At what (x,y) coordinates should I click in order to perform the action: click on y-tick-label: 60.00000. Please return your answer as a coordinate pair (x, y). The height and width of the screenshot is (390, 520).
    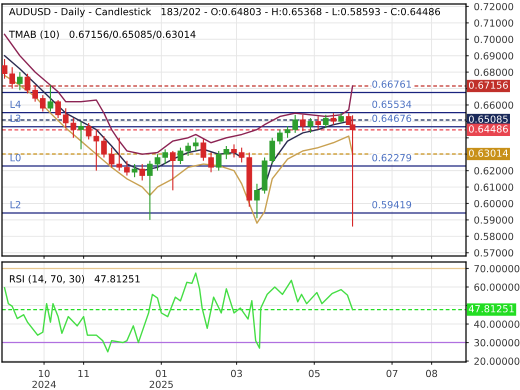
    Looking at the image, I should click on (497, 287).